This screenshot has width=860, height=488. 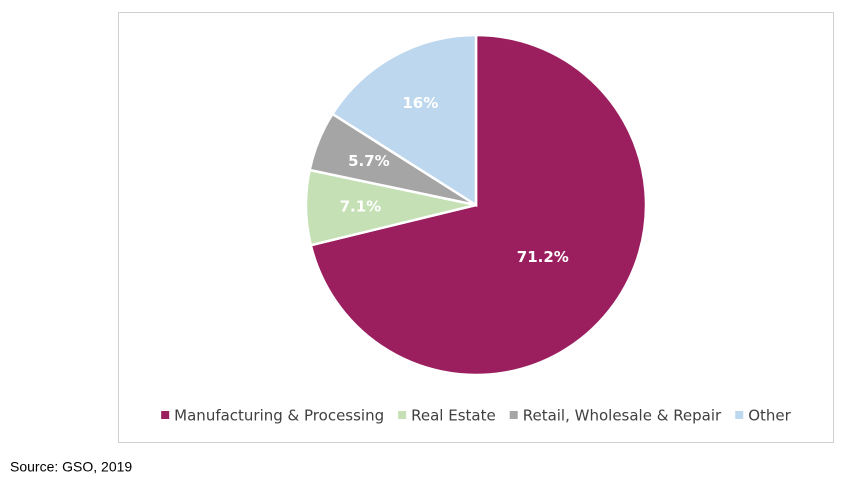 What do you see at coordinates (420, 103) in the screenshot?
I see `data-label: 16%` at bounding box center [420, 103].